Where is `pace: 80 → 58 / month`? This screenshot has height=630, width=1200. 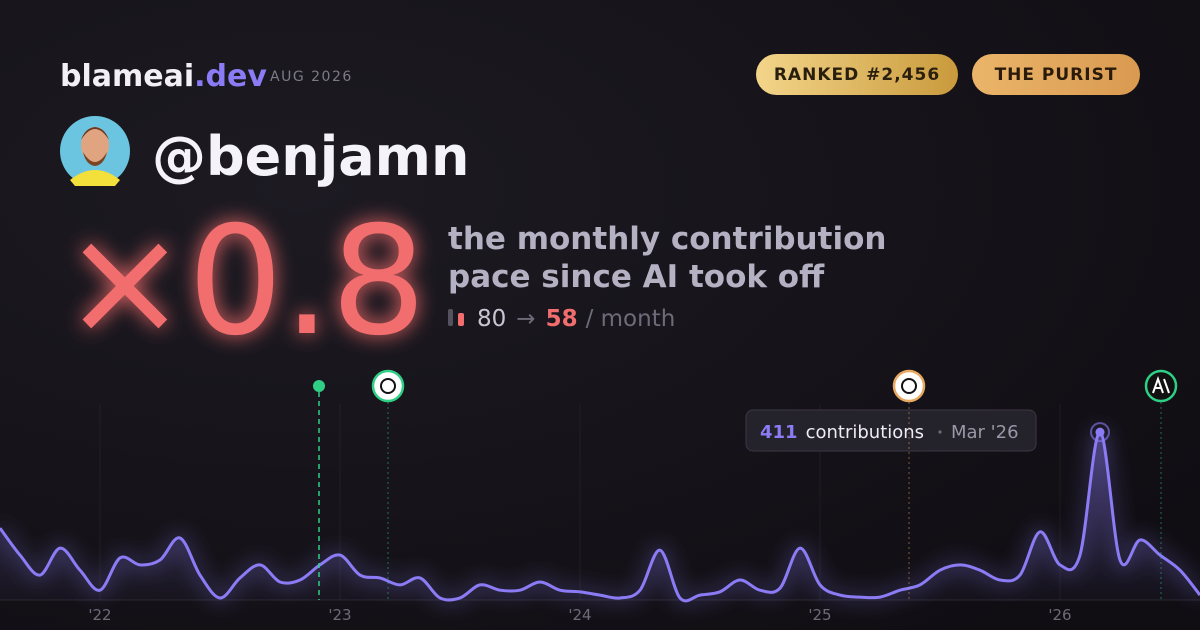
pace: 80 → 58 / month is located at coordinates (576, 319).